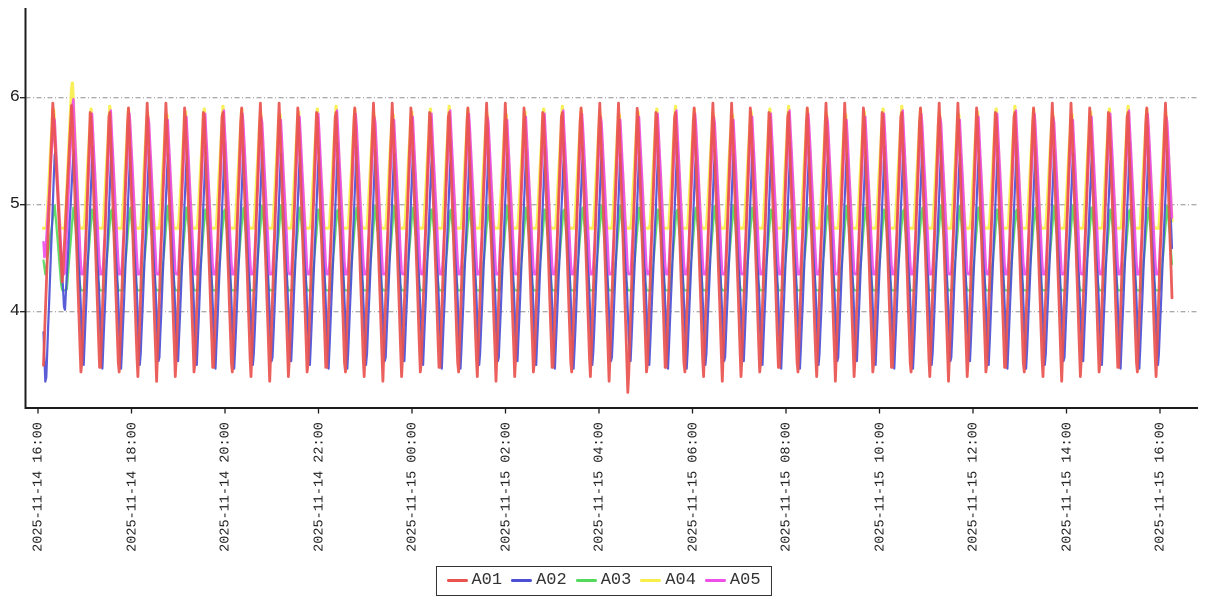 This screenshot has height=600, width=1207. What do you see at coordinates (413, 487) in the screenshot?
I see `x-tick-label: 2025-11-15 00:00` at bounding box center [413, 487].